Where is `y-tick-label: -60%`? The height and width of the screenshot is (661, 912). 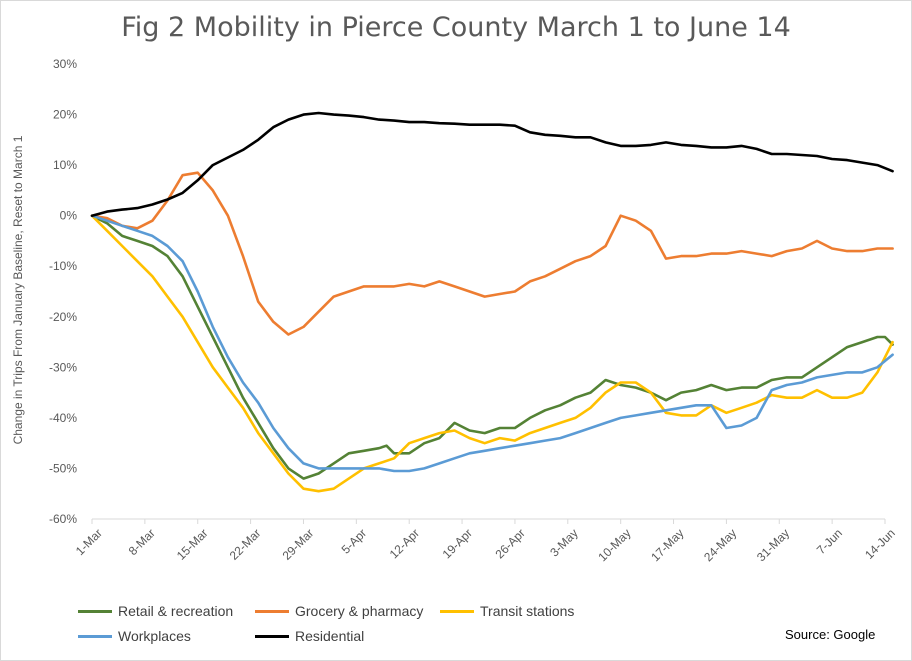 y-tick-label: -60% is located at coordinates (63, 519).